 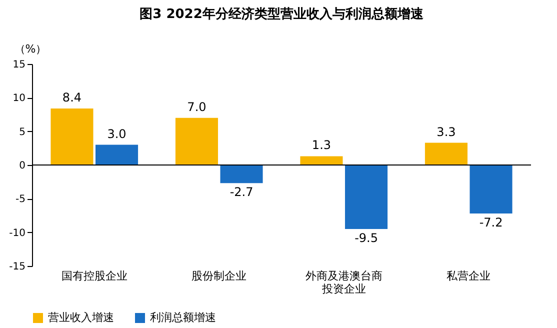 What do you see at coordinates (322, 145) in the screenshot?
I see `data-label: 1.3` at bounding box center [322, 145].